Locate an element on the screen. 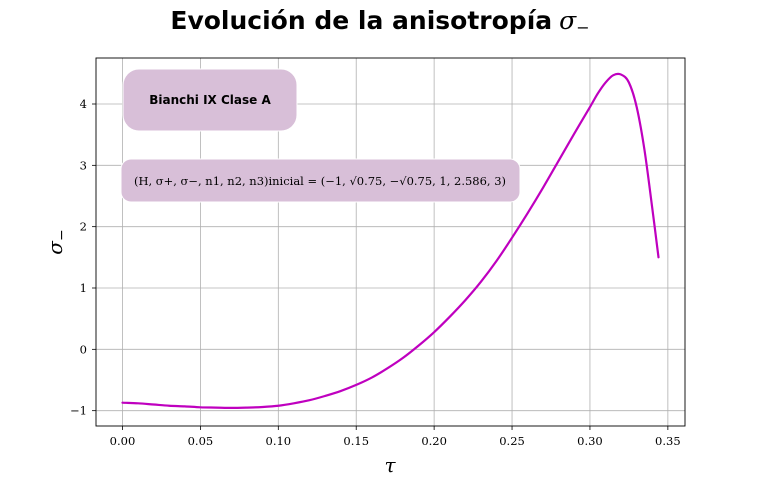  x-tick-label: 0.05 is located at coordinates (201, 441).